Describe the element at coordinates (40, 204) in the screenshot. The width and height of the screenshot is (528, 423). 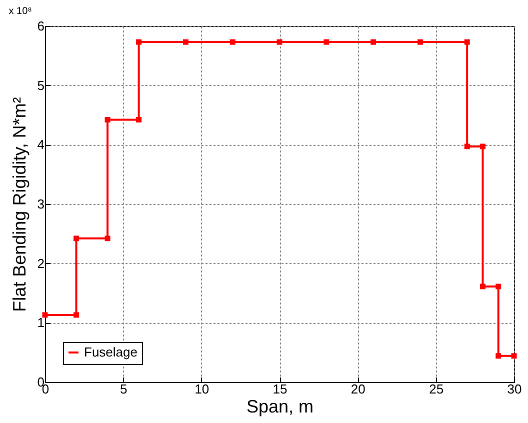
I see `y-tick-label: 3` at that location.